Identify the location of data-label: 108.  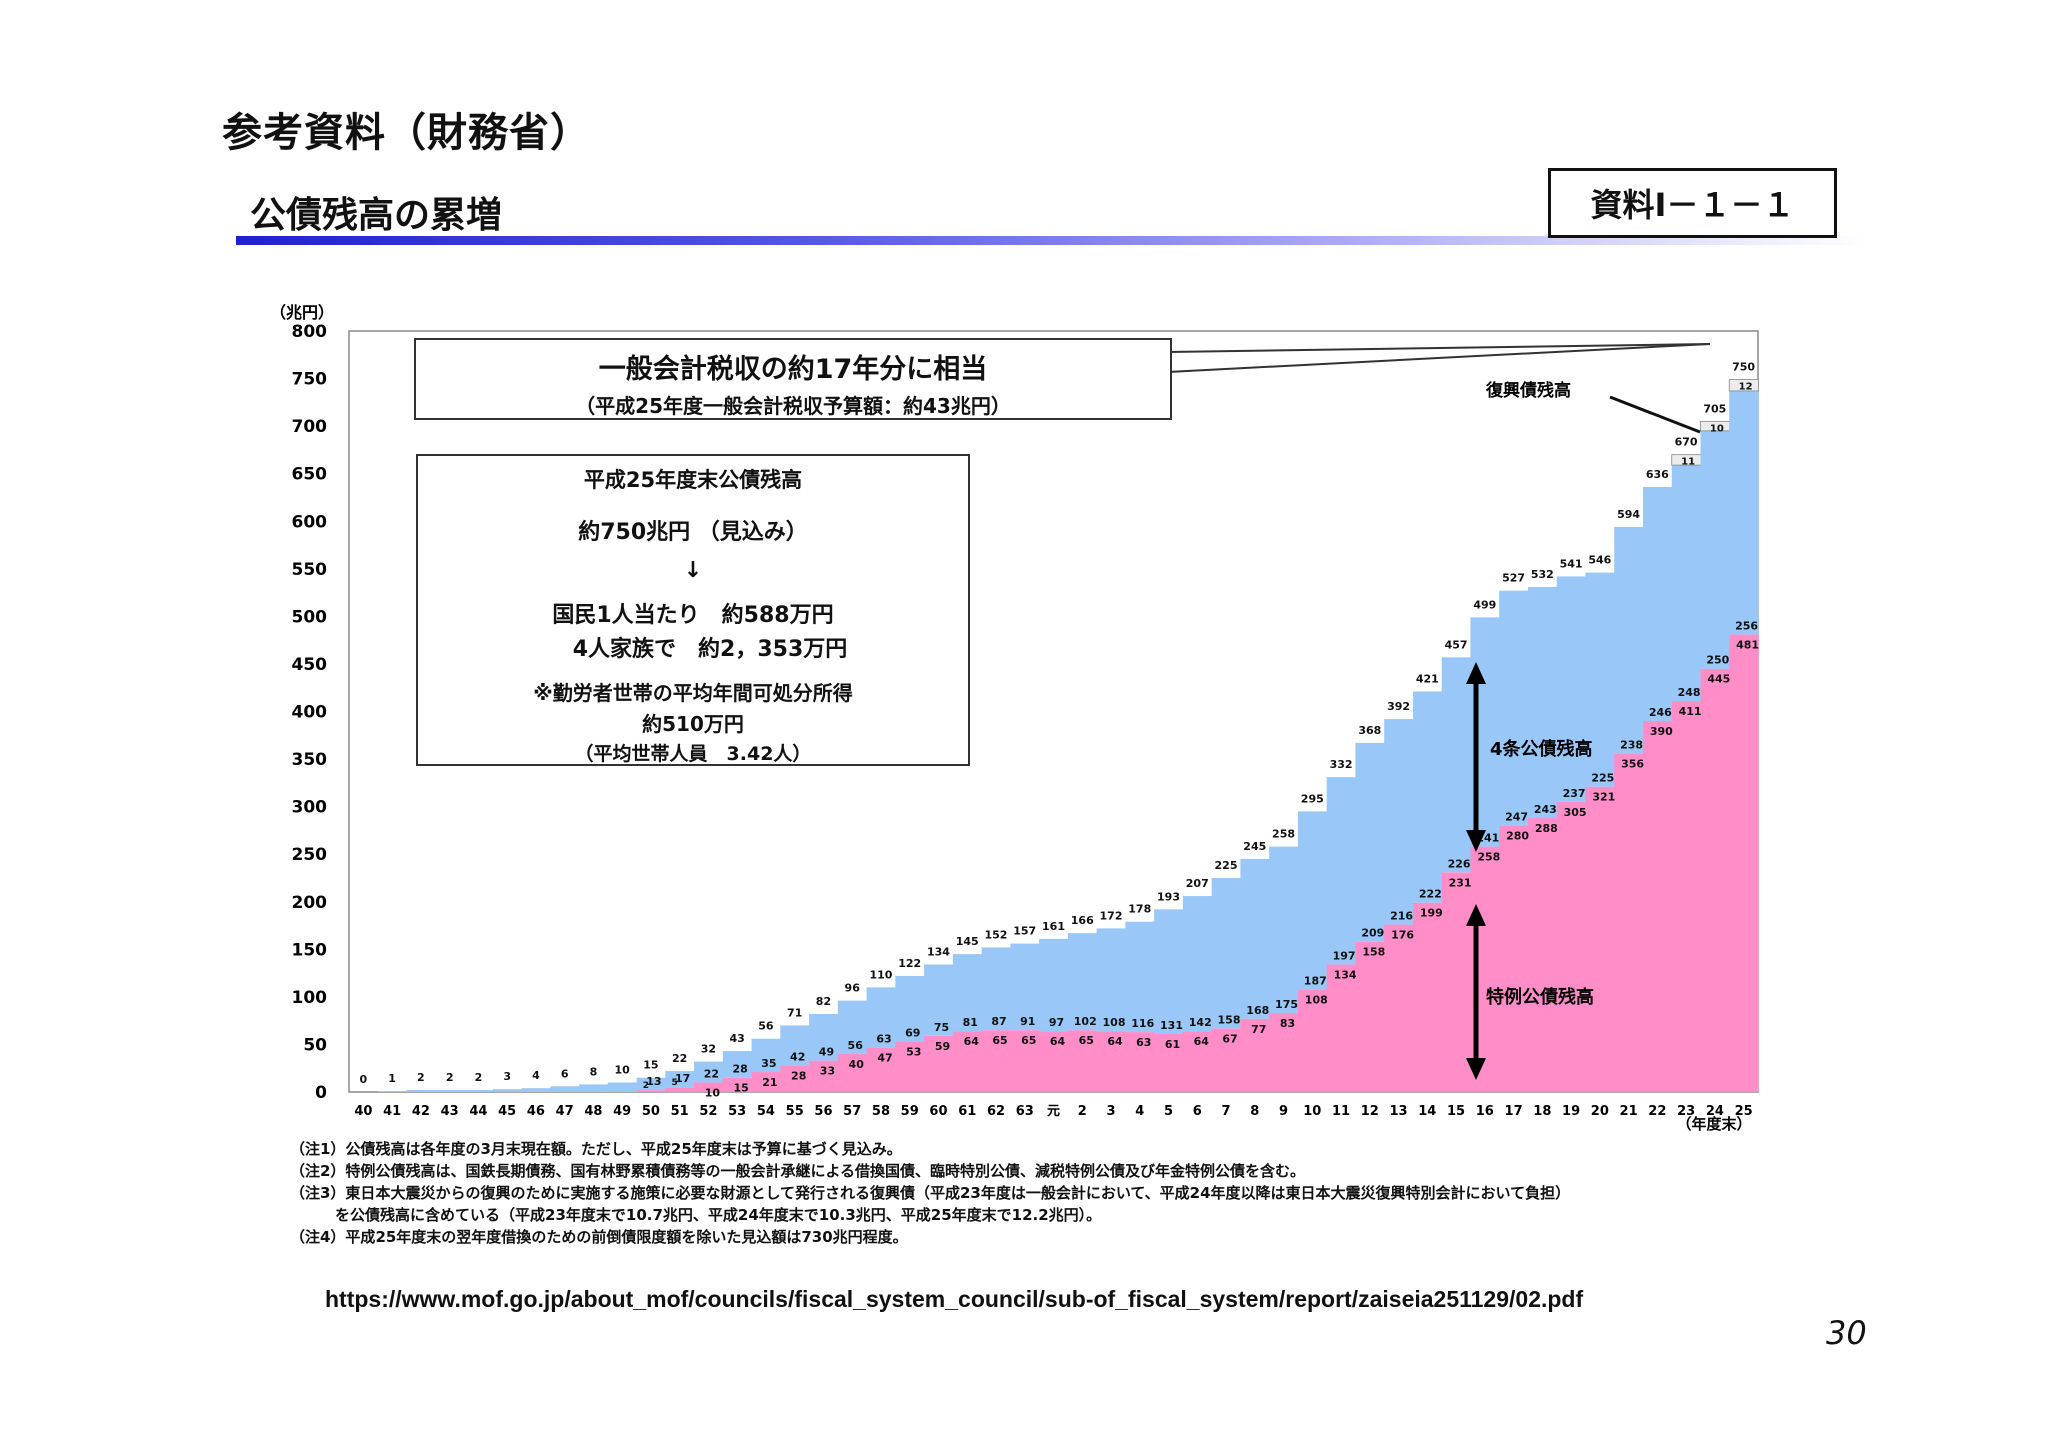
(1316, 999).